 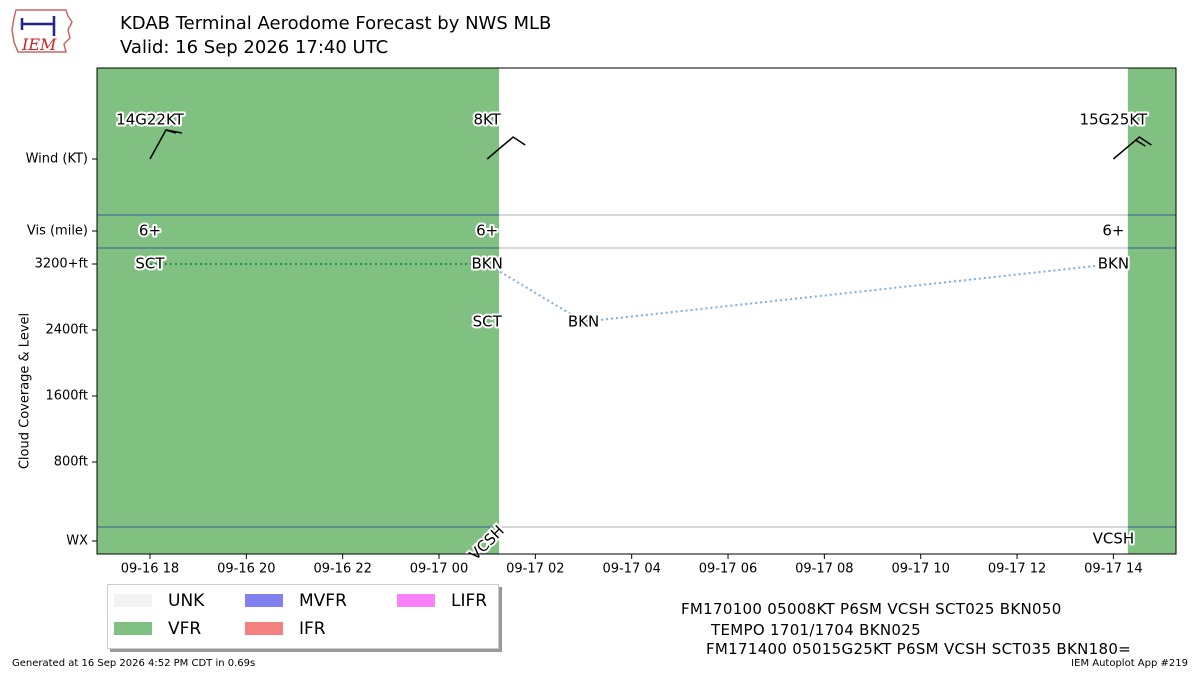 What do you see at coordinates (312, 629) in the screenshot?
I see `legend-label: IFR` at bounding box center [312, 629].